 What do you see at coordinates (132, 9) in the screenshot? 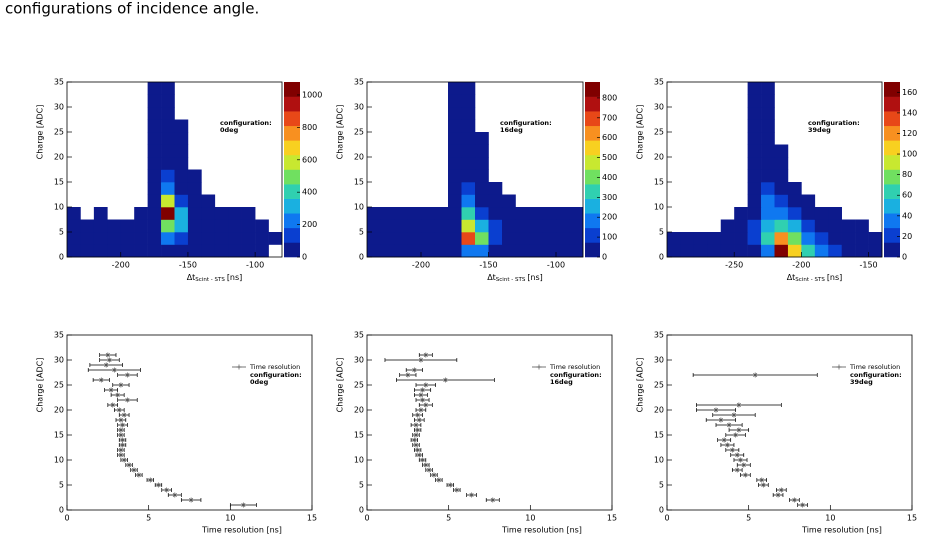
I see `caption: configurations of incidence angle.` at bounding box center [132, 9].